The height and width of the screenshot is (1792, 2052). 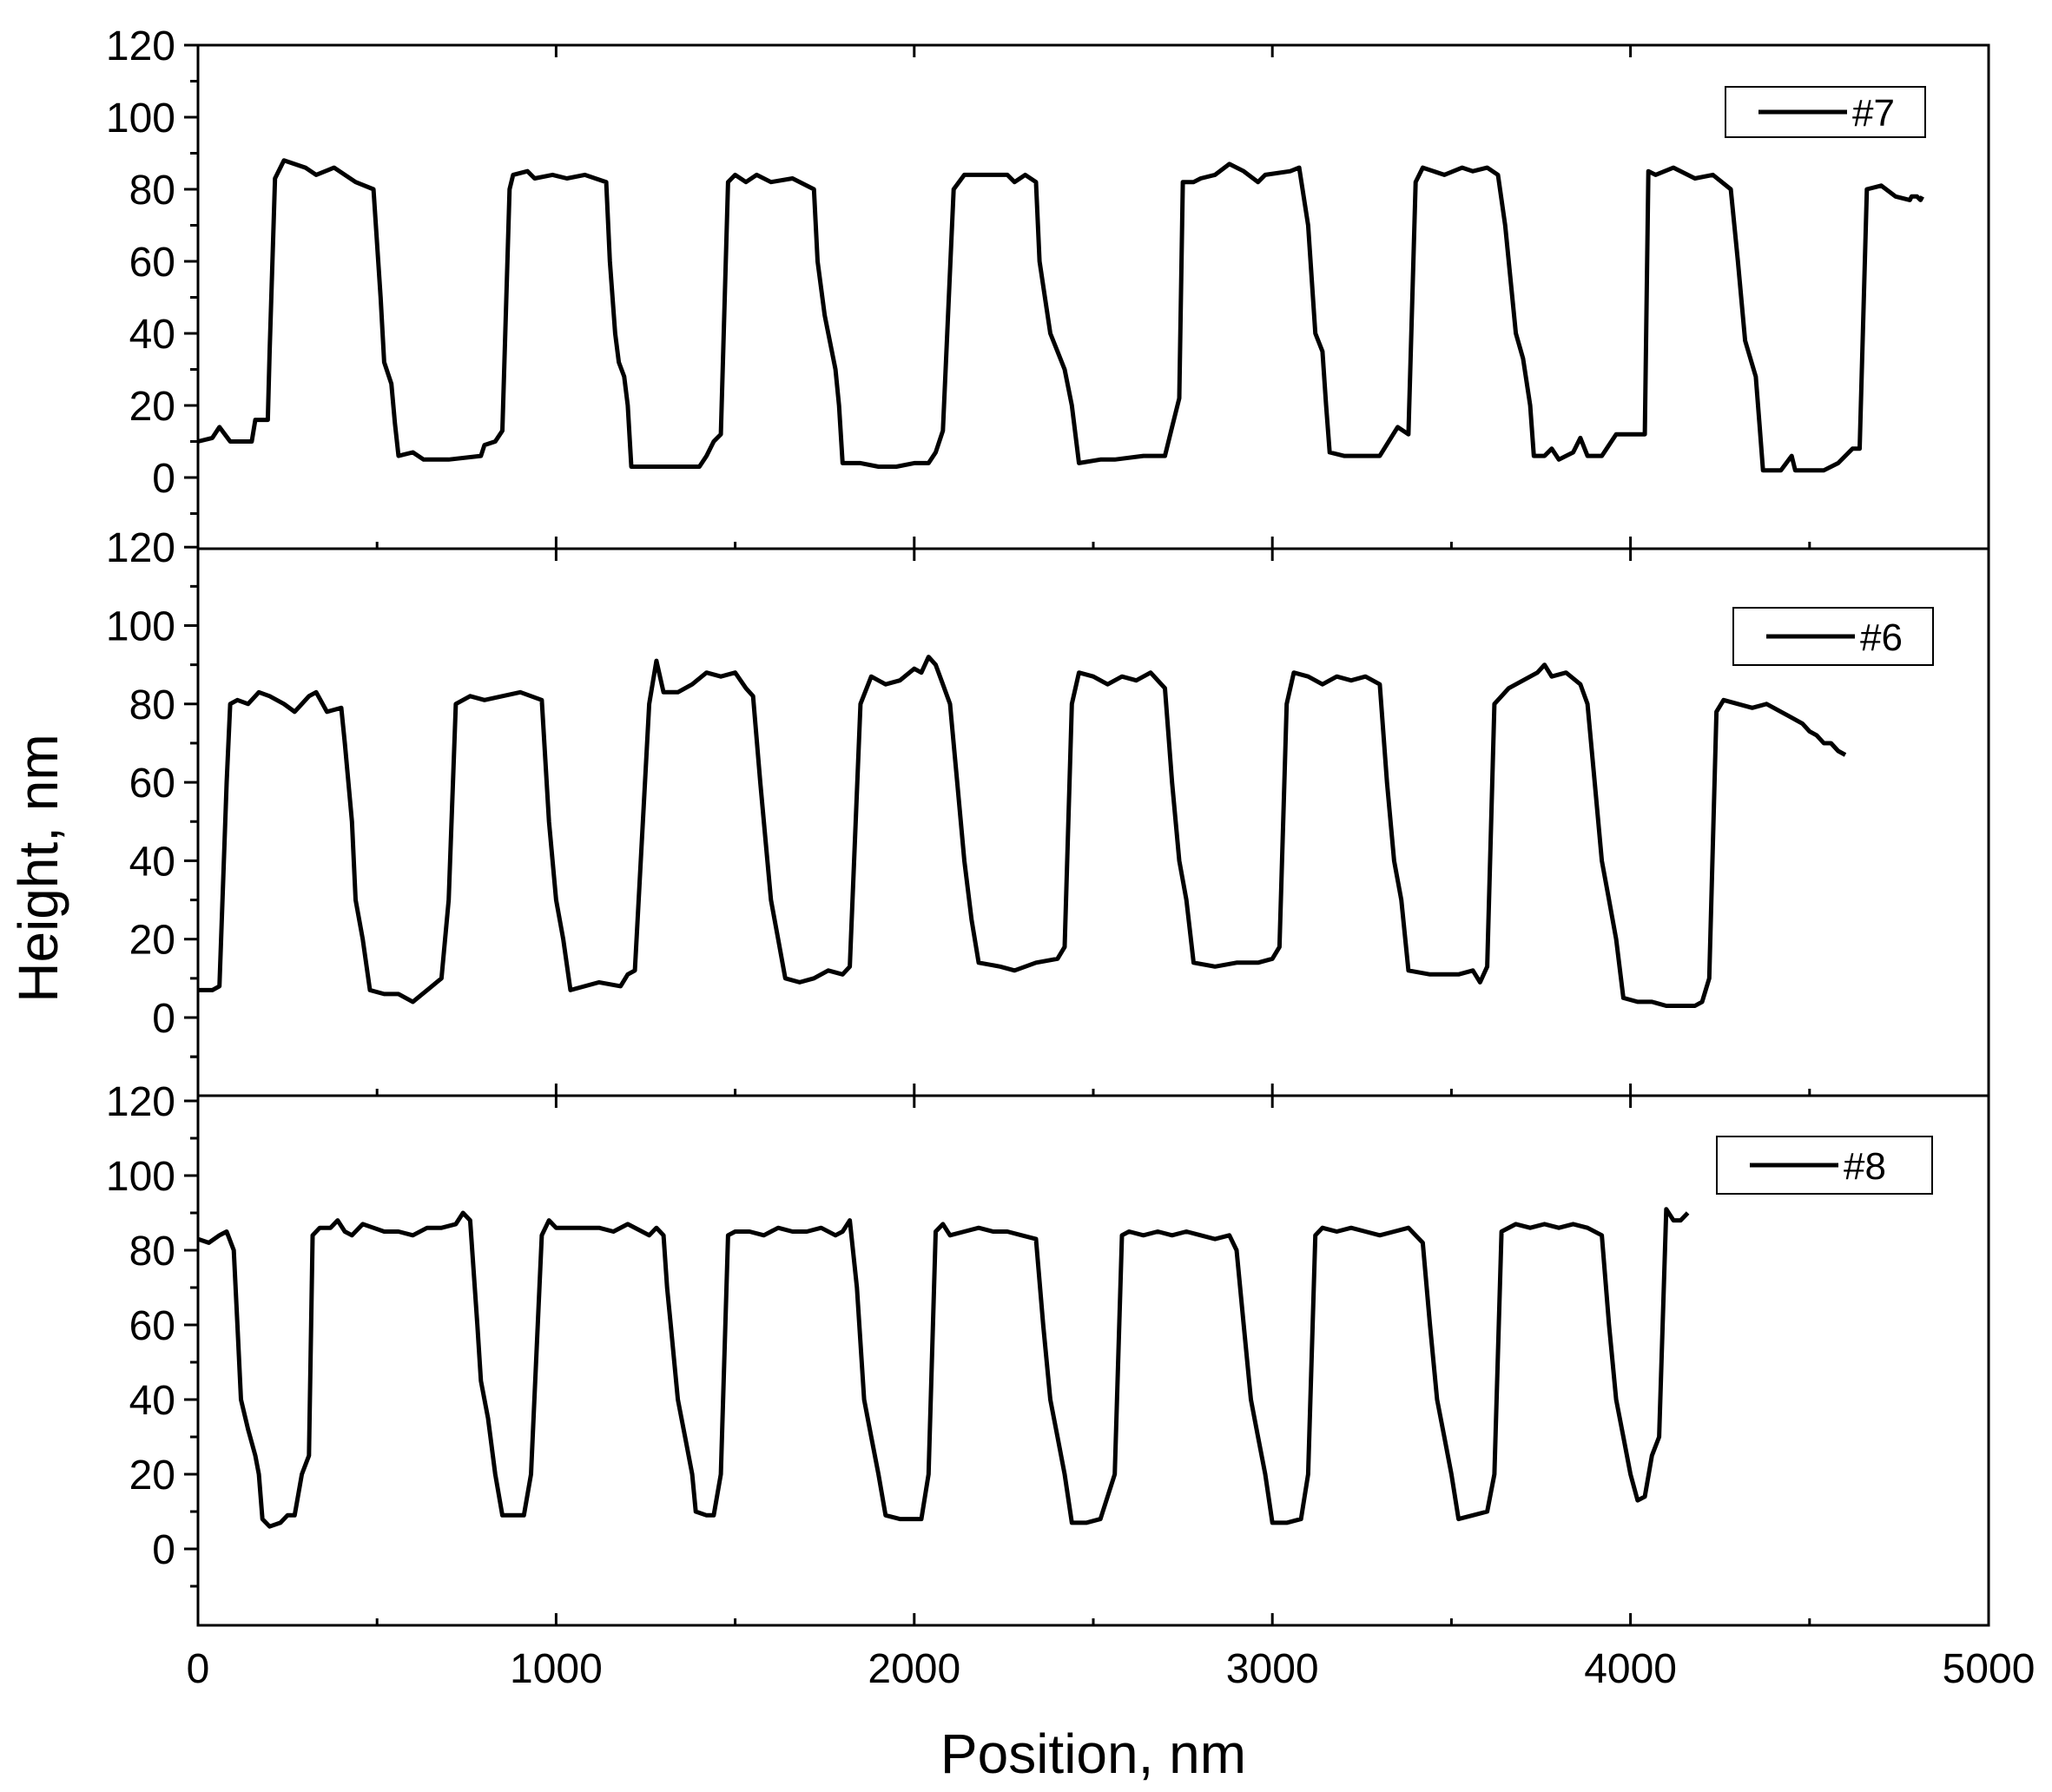 What do you see at coordinates (1272, 1669) in the screenshot?
I see `x-tick-label: 3000` at bounding box center [1272, 1669].